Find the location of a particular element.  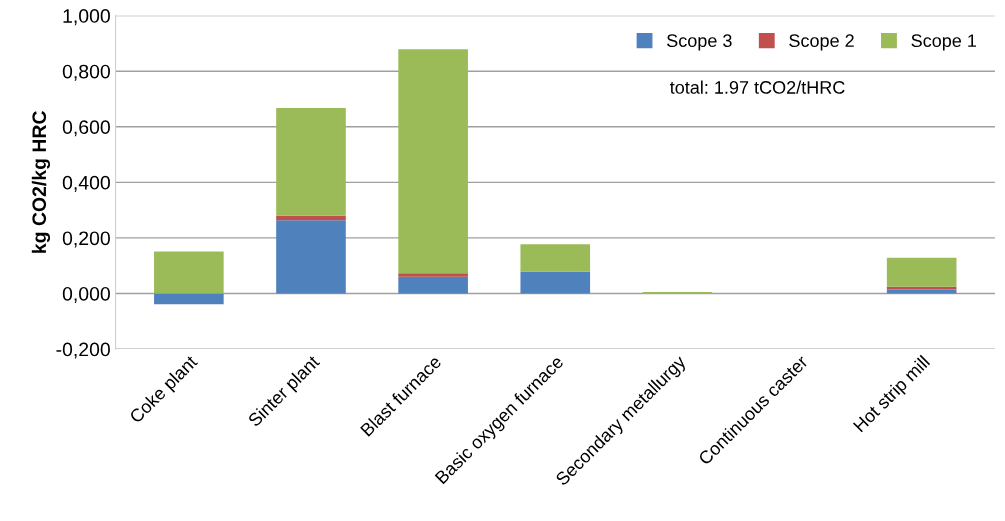

legend-label: Scope 3 is located at coordinates (699, 42).